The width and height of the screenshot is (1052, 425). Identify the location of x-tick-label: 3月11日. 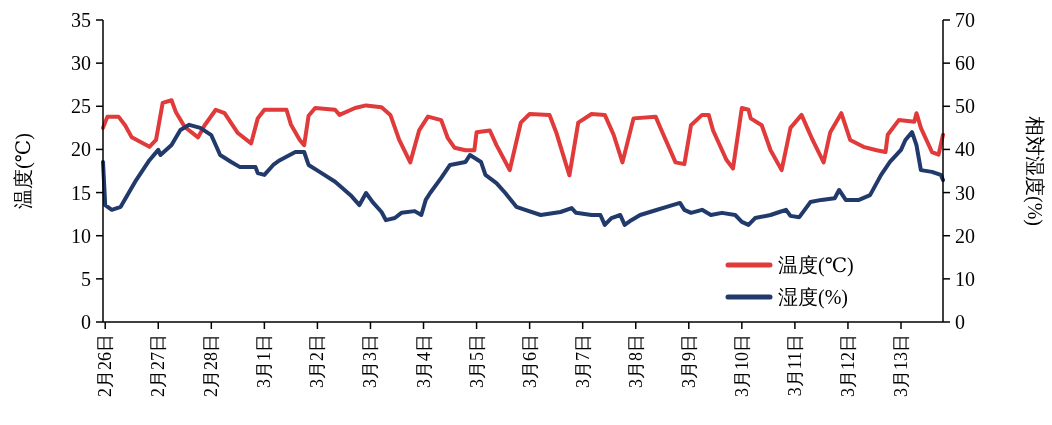
(794, 365).